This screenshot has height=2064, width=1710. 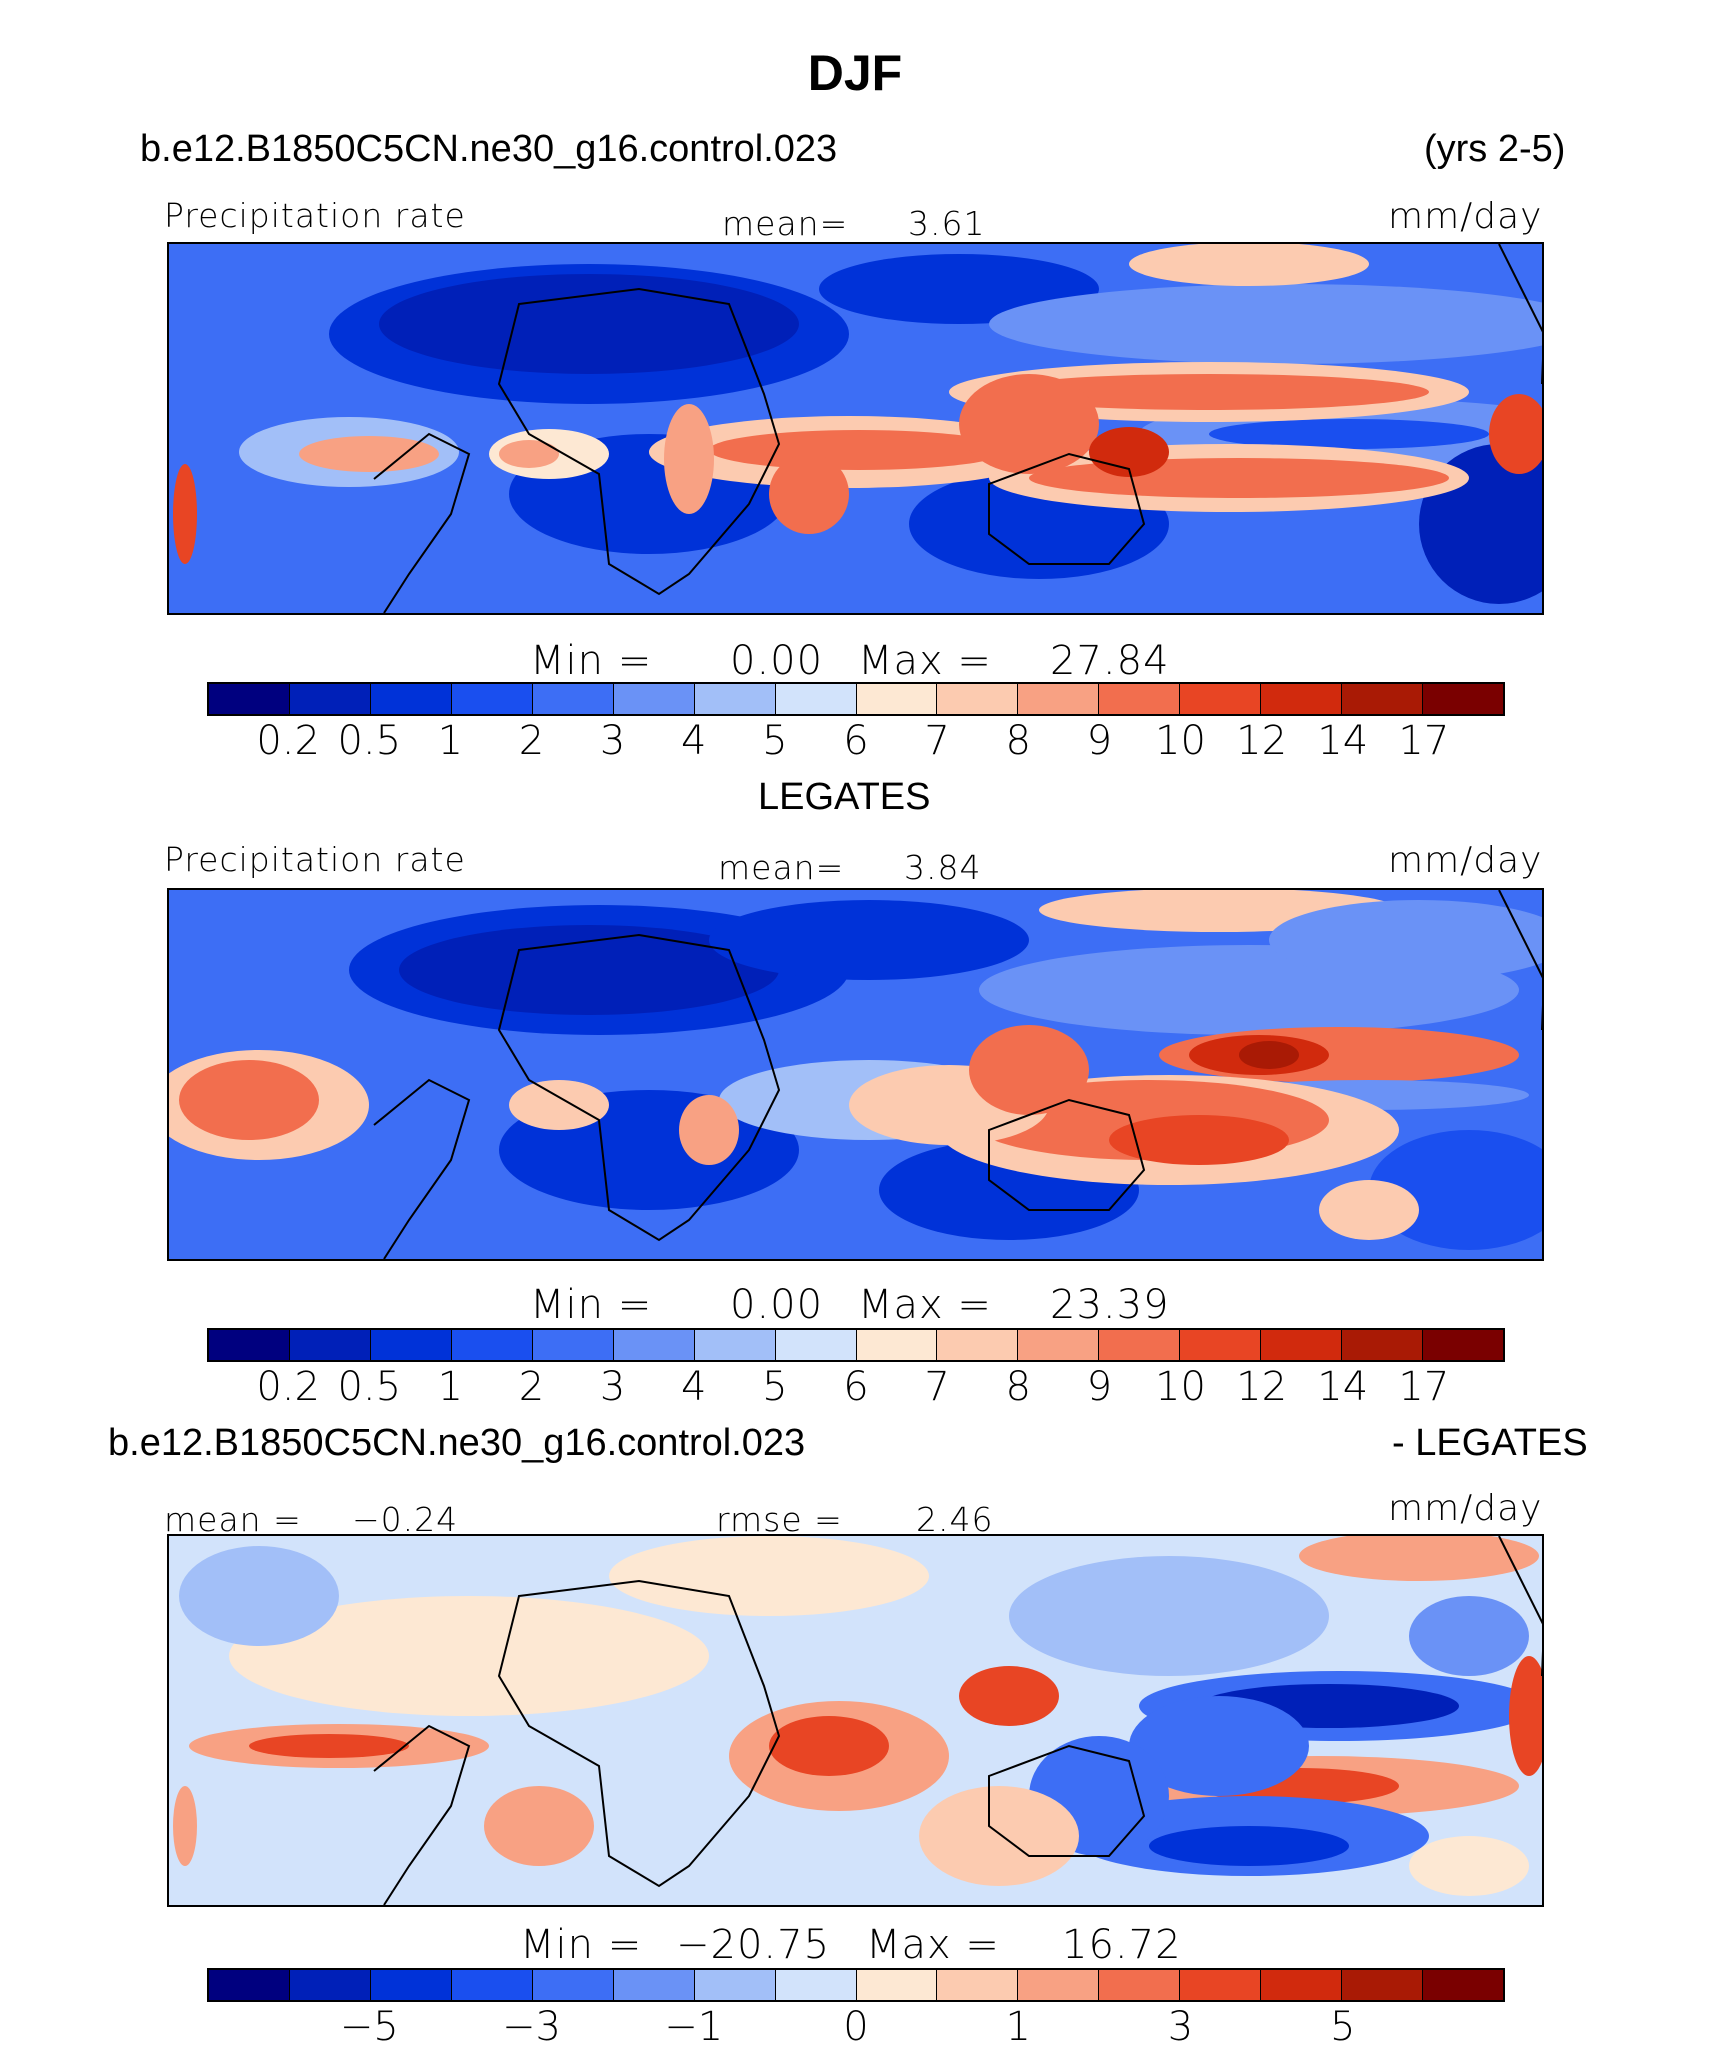 I want to click on precip-fields-model, so click(x=857, y=424).